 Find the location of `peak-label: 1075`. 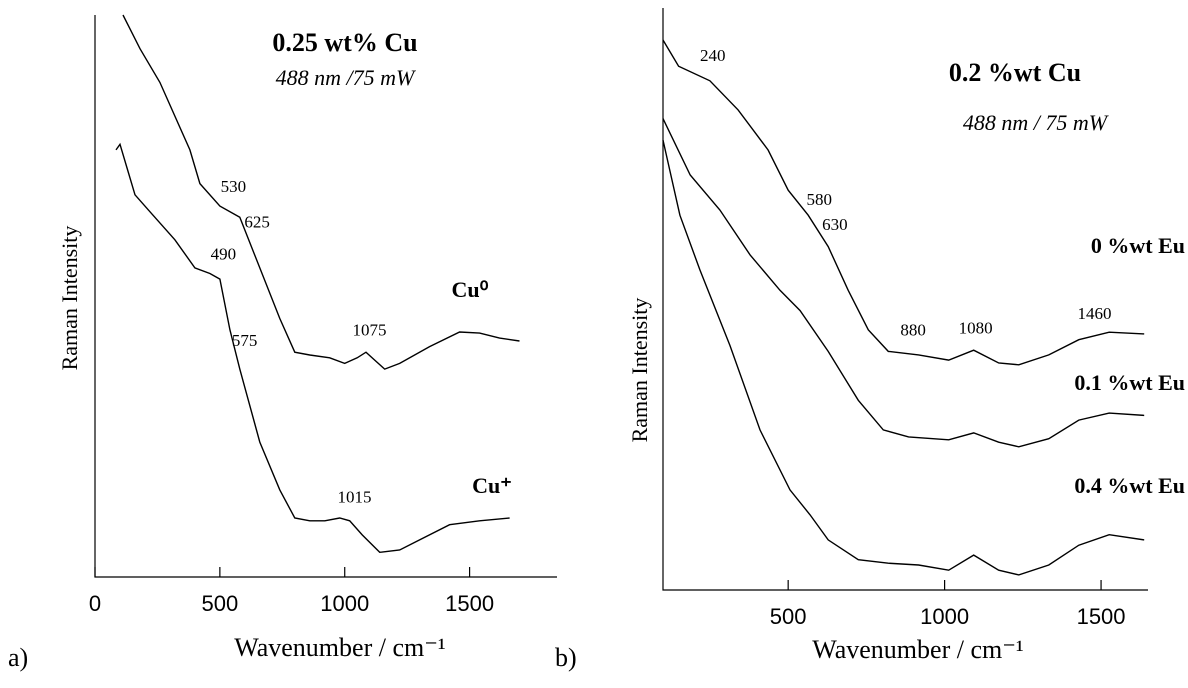

peak-label: 1075 is located at coordinates (369, 330).